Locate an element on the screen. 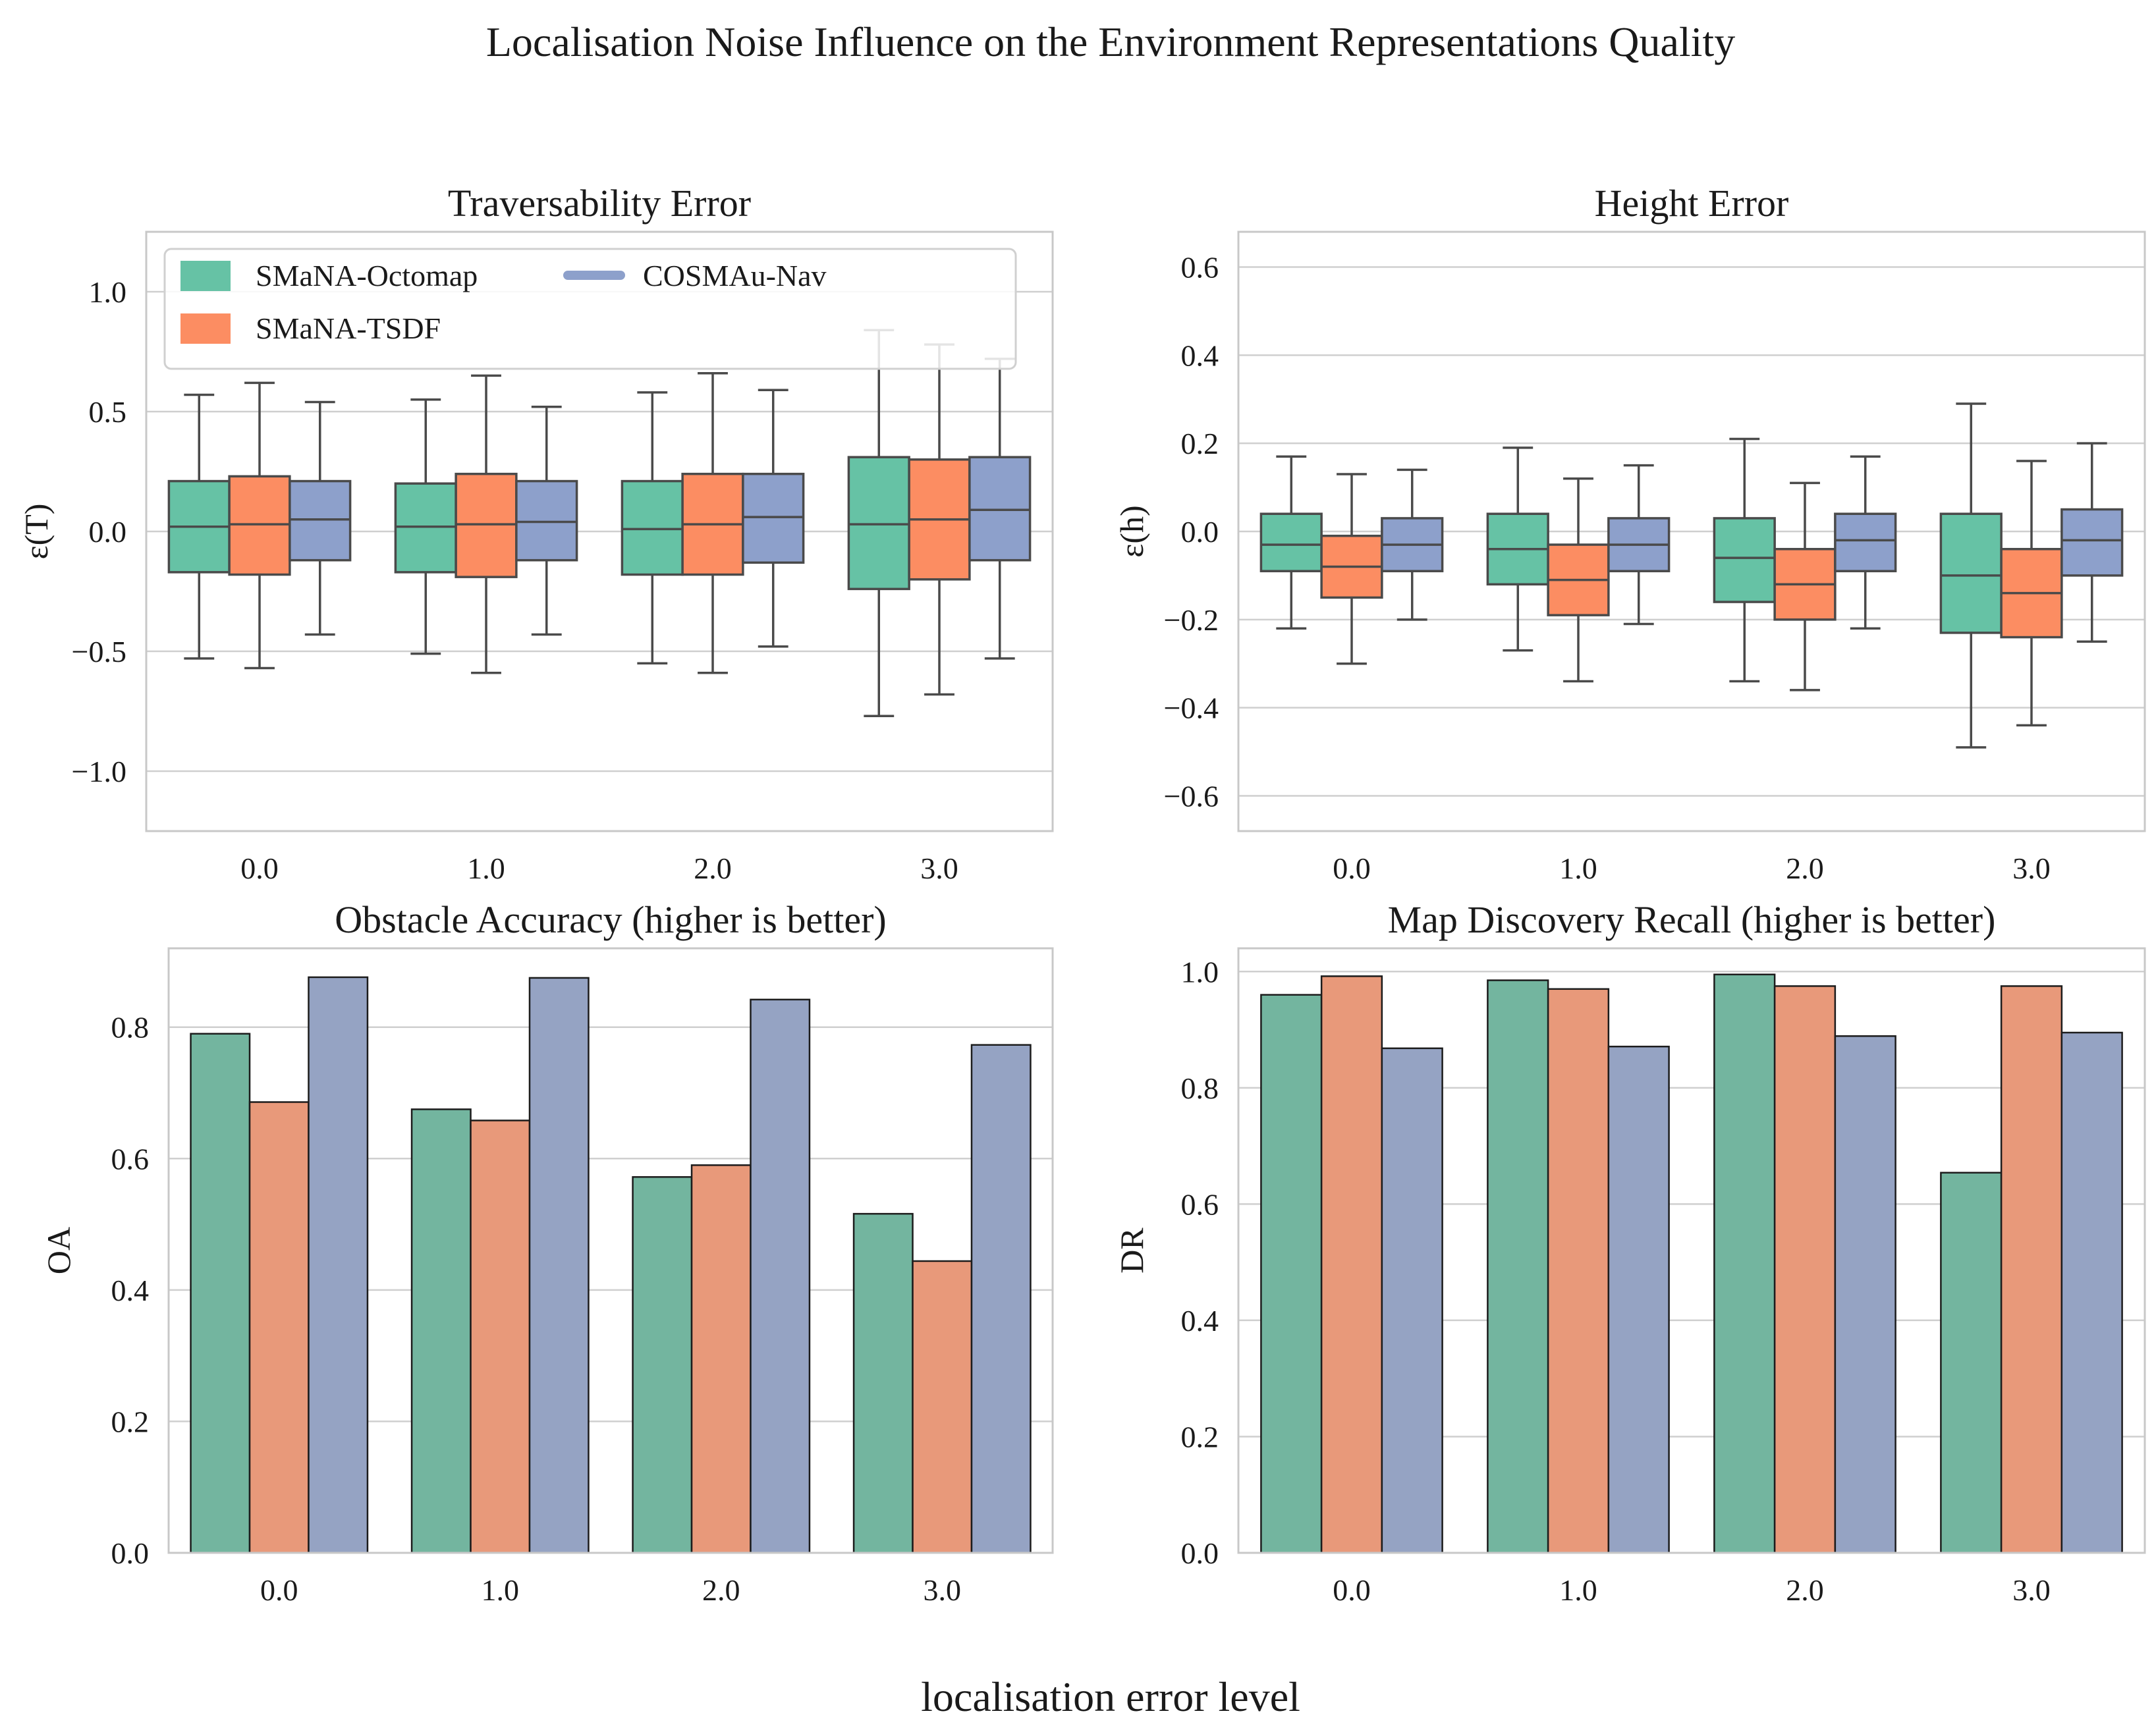 This screenshot has height=1730, width=2156. legend-entry: SMaNA-Octomap is located at coordinates (329, 275).